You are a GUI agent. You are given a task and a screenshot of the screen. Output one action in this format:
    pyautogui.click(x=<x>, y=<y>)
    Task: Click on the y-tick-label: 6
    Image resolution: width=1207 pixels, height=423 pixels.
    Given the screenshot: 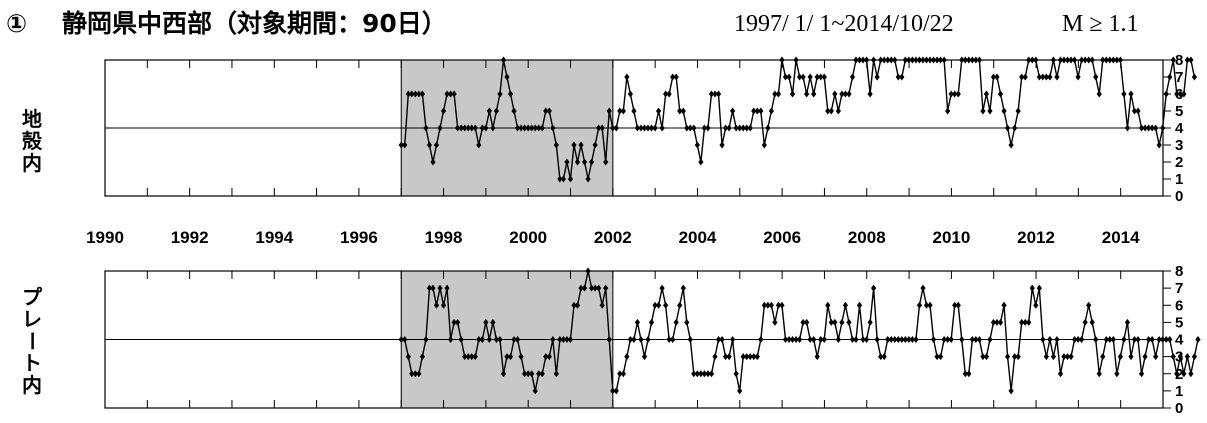 What is the action you would take?
    pyautogui.click(x=1179, y=305)
    